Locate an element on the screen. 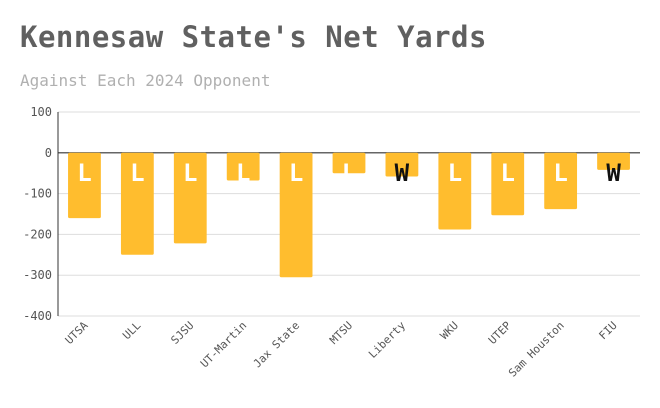 This screenshot has height=408, width=660. chart-subtitle: Against Each 2024 Opponent is located at coordinates (145, 80).